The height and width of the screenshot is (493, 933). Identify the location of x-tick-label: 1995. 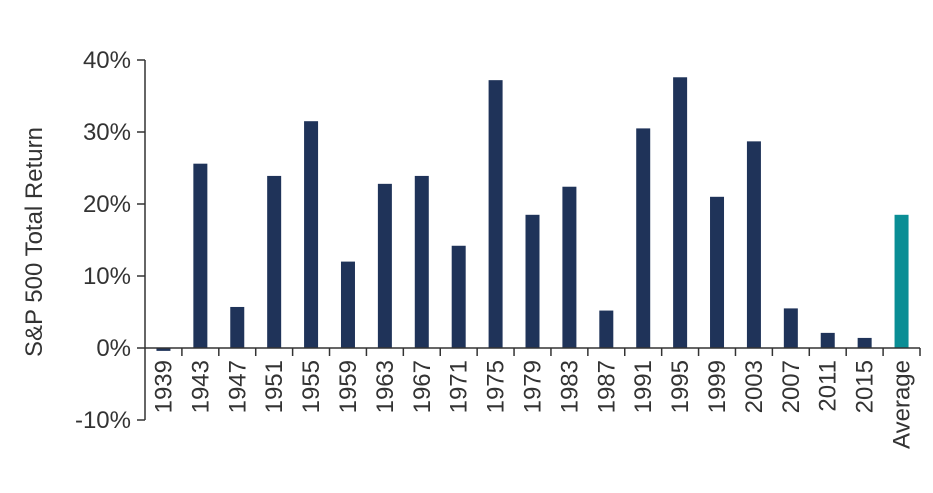
(680, 386).